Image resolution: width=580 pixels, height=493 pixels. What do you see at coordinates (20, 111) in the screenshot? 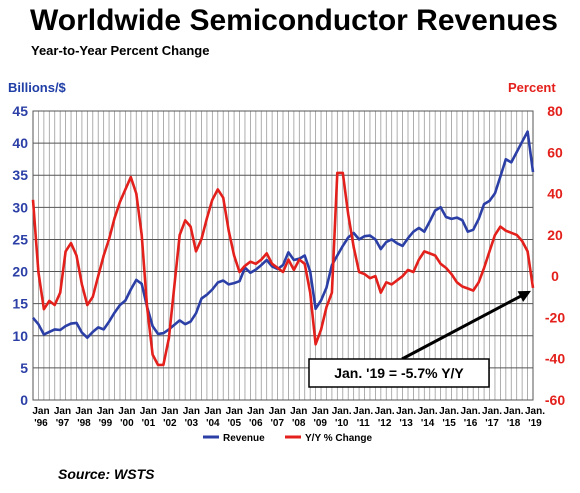
I see `y-left-tick-label: 45` at bounding box center [20, 111].